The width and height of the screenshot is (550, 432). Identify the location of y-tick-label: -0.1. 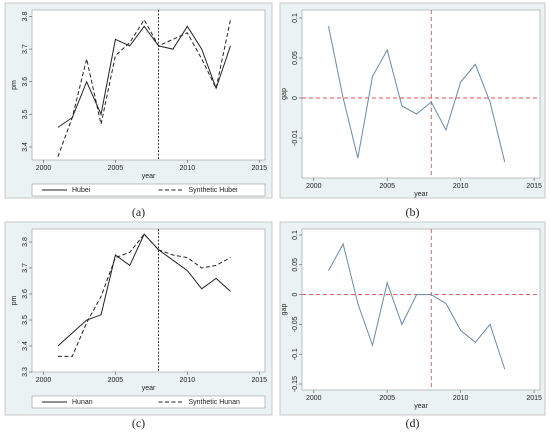
(295, 354).